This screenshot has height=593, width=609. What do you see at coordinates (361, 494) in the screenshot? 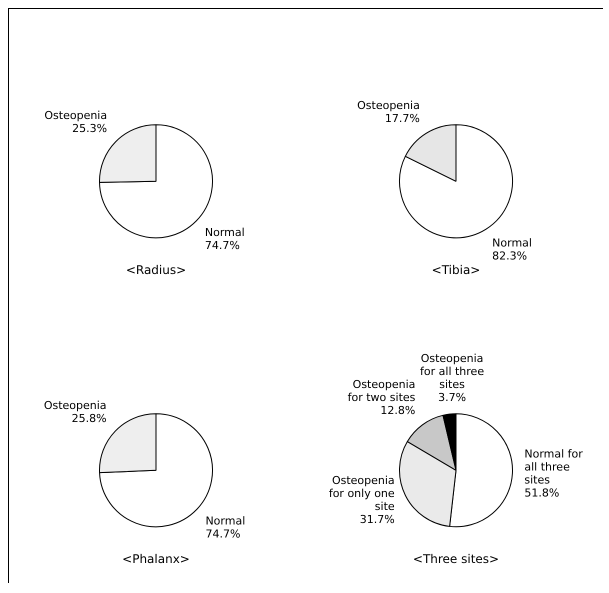
I see `slice-label: Osteopenia for only one site` at bounding box center [361, 494].